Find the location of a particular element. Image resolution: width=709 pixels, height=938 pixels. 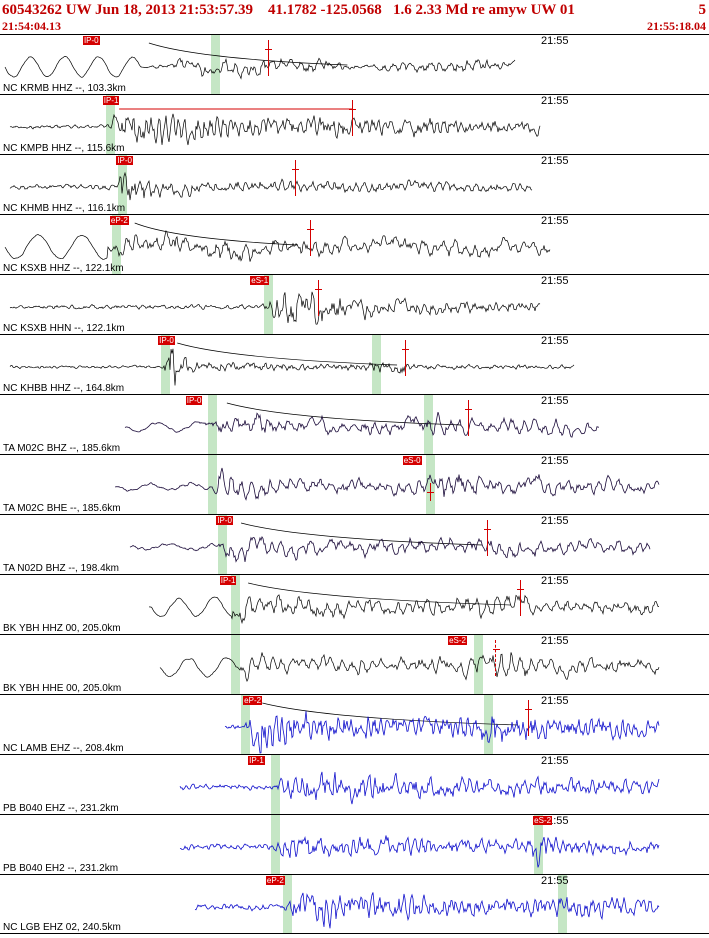

phase-pick-label: eS-1 is located at coordinates (260, 280).